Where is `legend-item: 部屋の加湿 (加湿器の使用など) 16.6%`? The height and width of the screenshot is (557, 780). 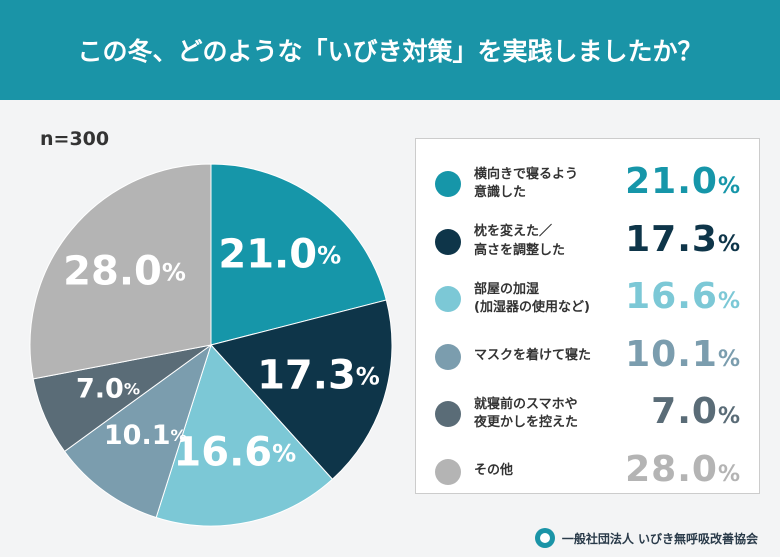
legend-item: 部屋の加湿 (加湿器の使用など) 16.6% is located at coordinates (588, 299).